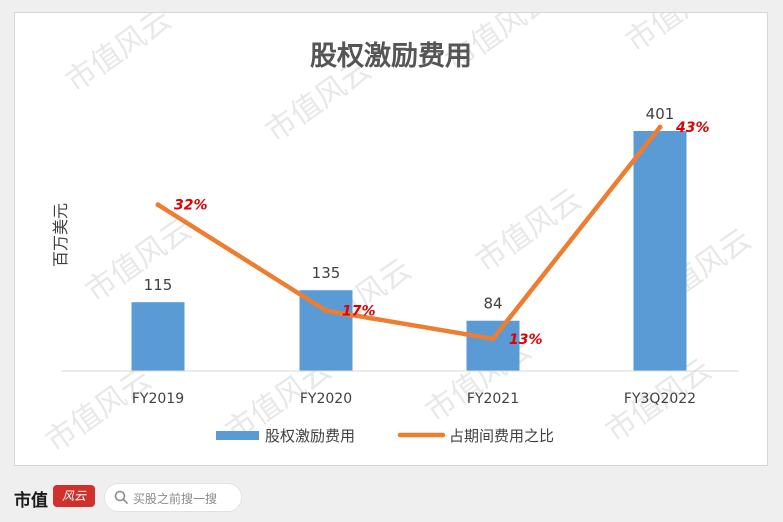  Describe the element at coordinates (526, 340) in the screenshot. I see `line-value-label: 13%` at that location.